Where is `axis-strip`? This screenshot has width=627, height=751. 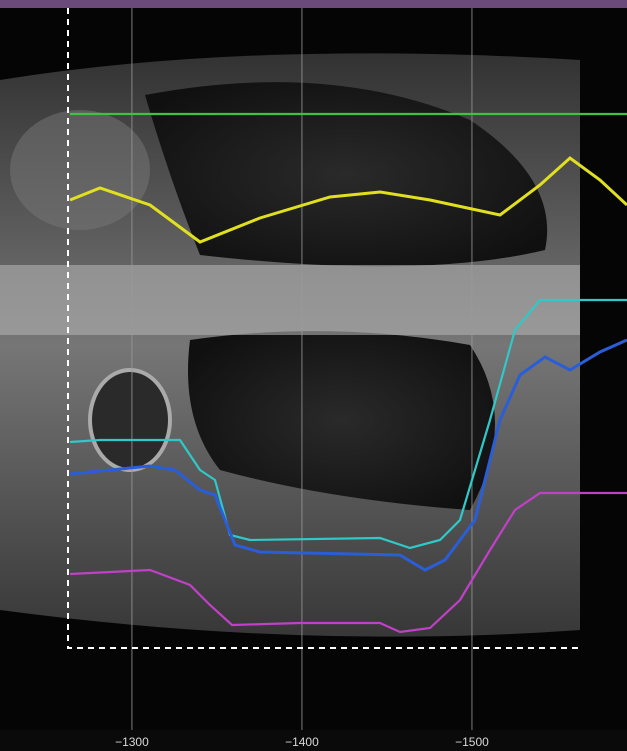 axis-strip is located at coordinates (313, 740).